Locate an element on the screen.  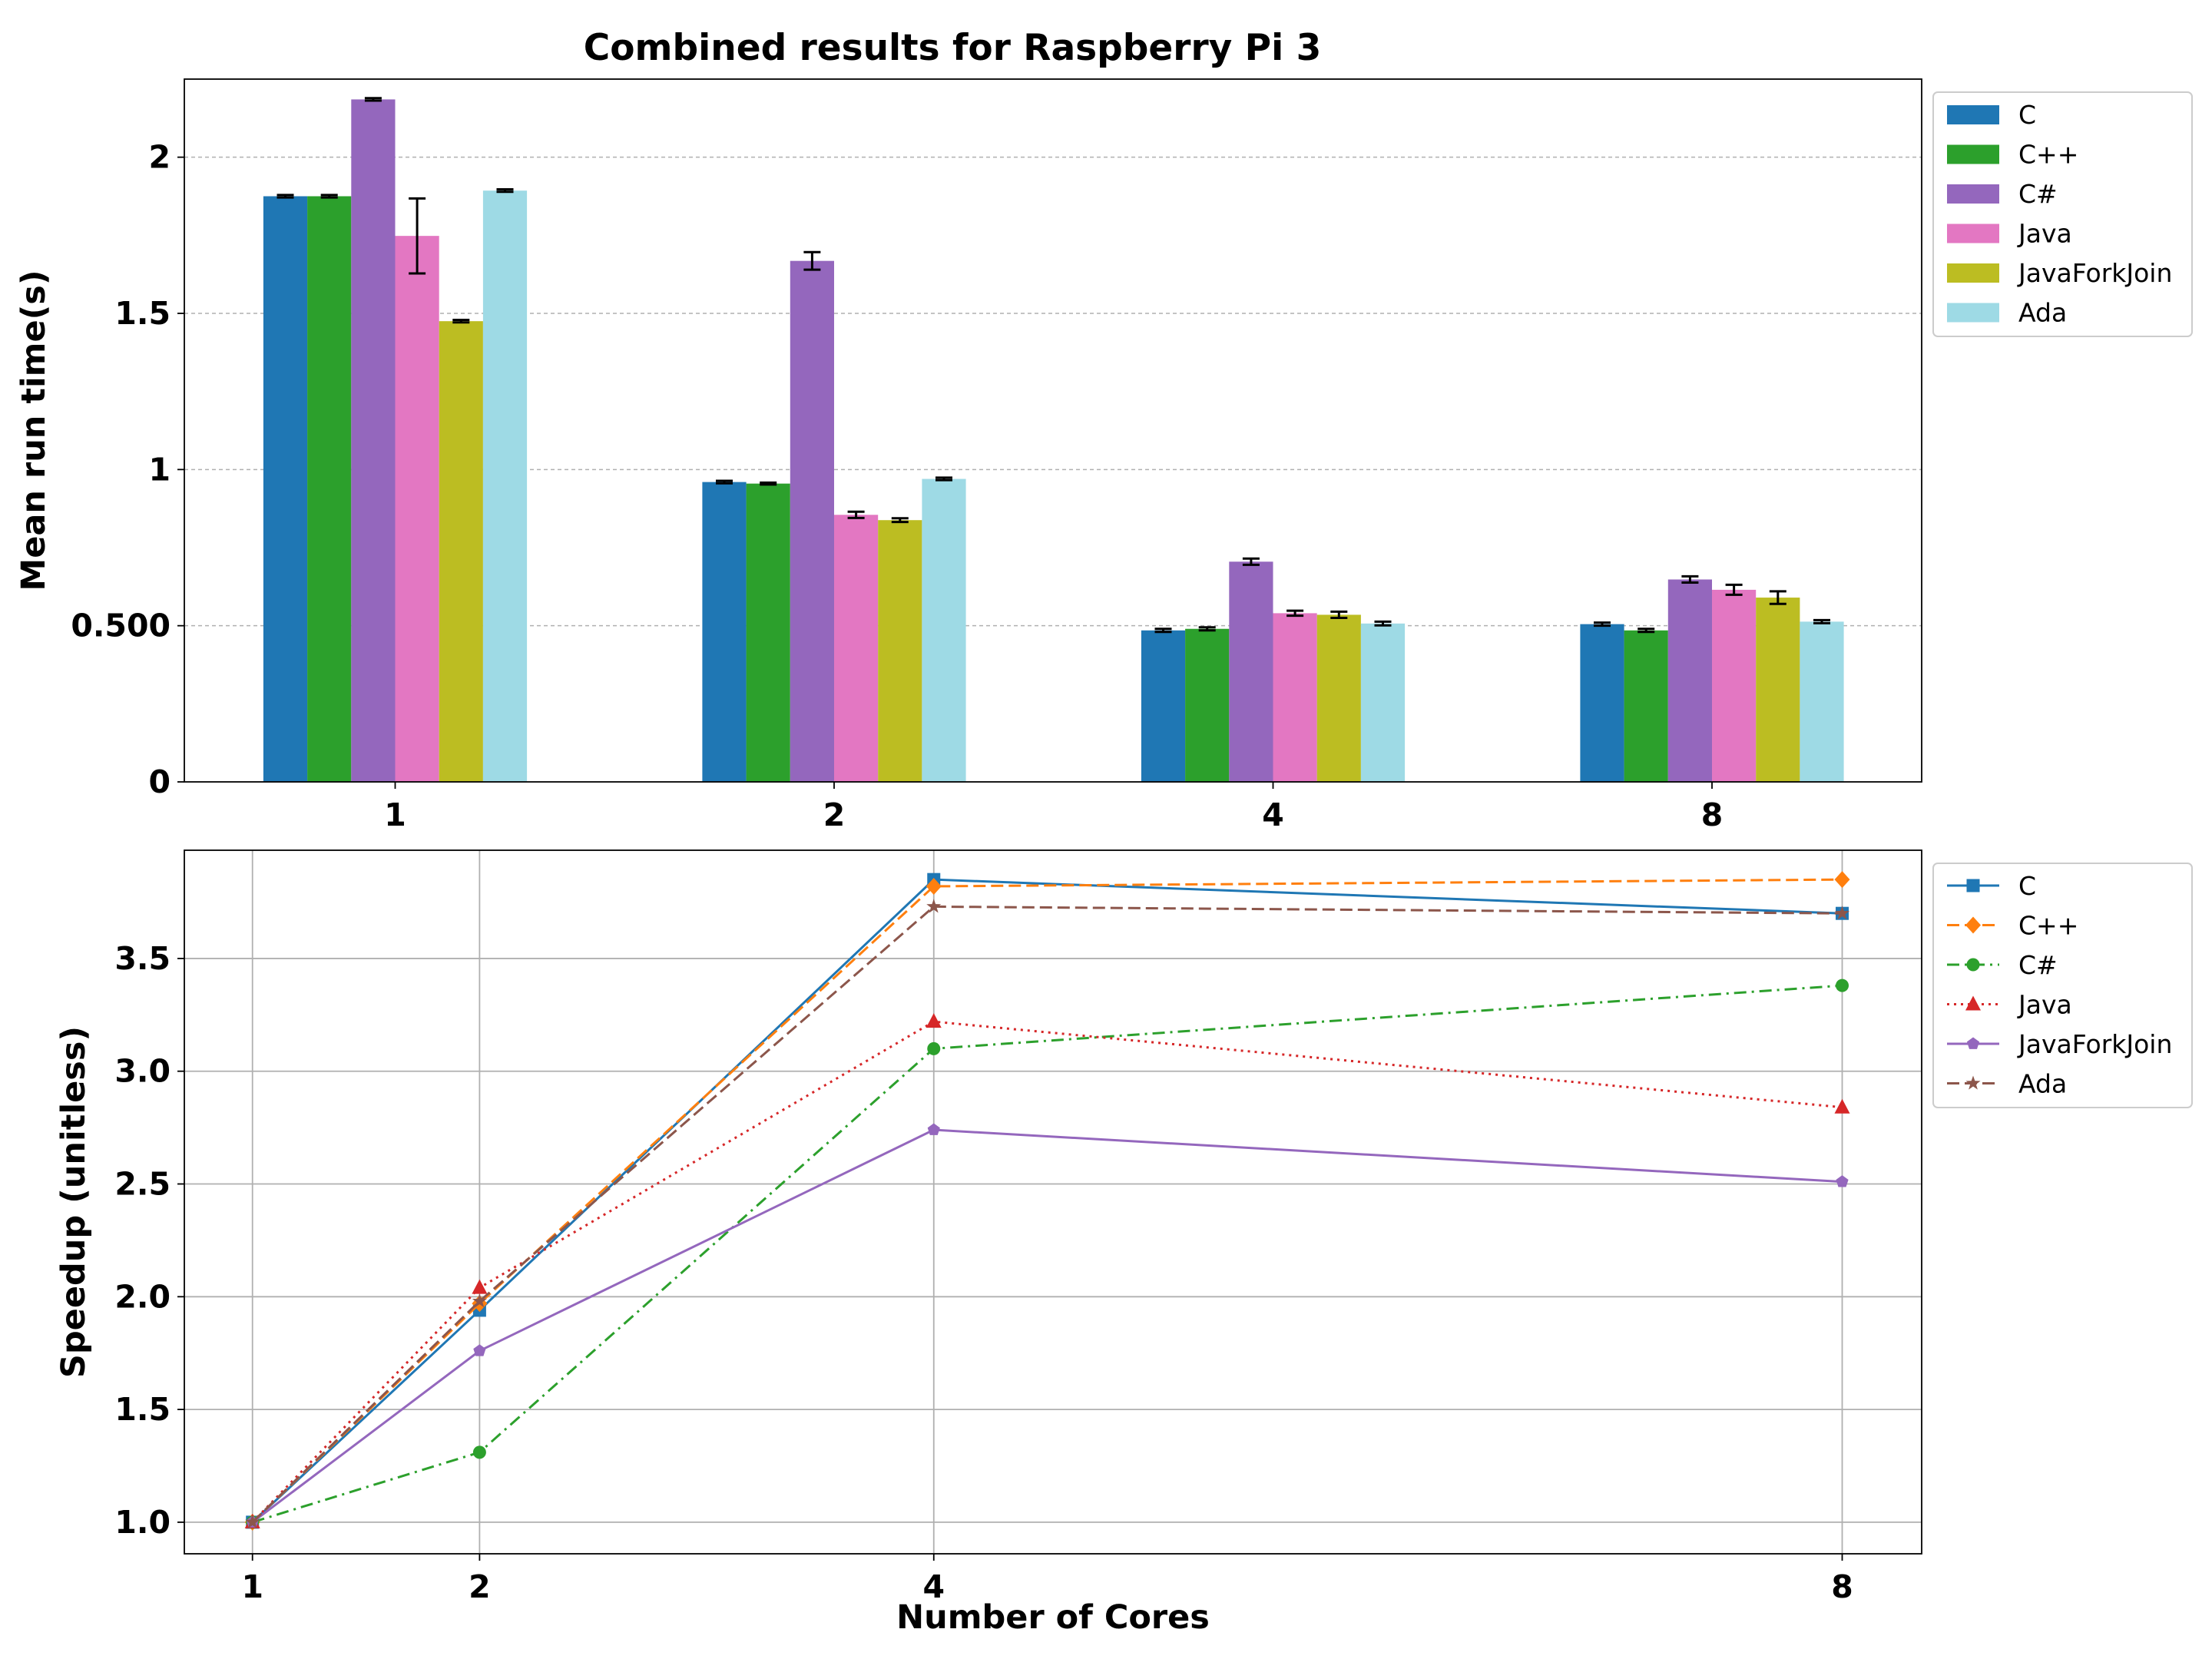
y-axis-label: Speedup (unitless) is located at coordinates (74, 1202).